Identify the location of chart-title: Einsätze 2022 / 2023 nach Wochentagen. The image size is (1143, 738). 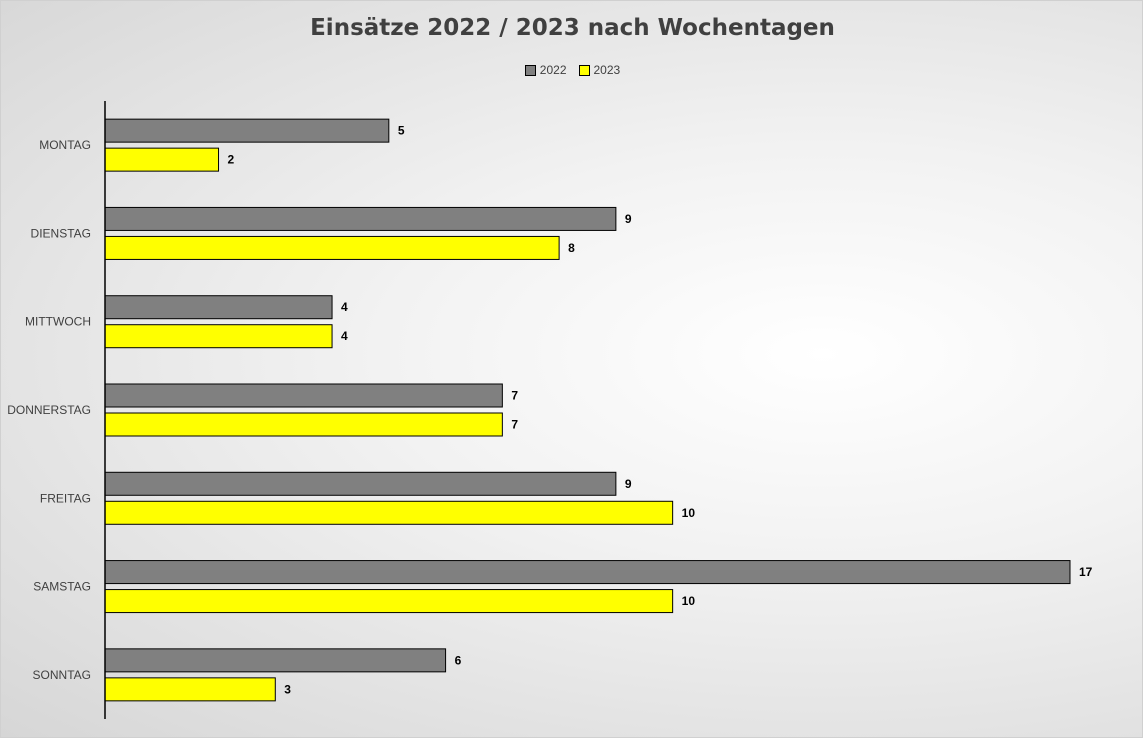
(572, 28).